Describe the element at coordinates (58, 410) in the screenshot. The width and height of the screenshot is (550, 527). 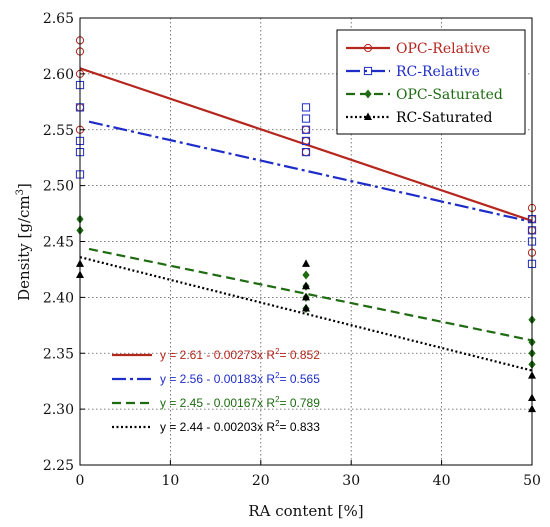
I see `y-tick-label-2.3: 2.30` at that location.